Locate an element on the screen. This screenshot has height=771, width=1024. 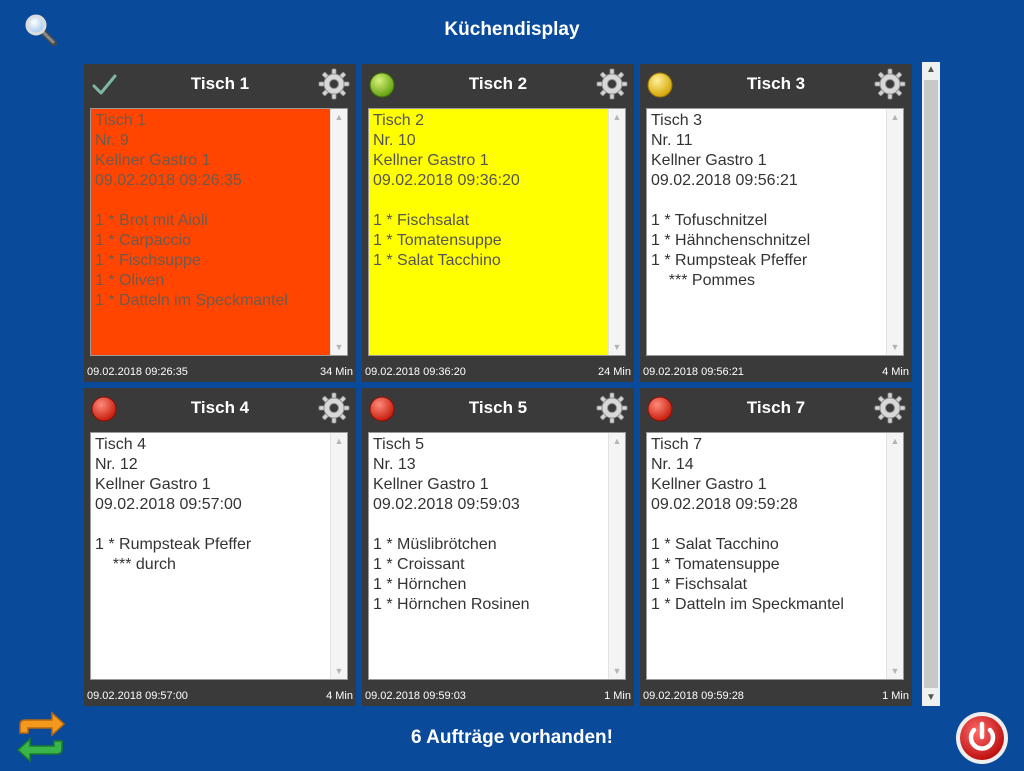
order-line: Tisch 4 is located at coordinates (120, 444).